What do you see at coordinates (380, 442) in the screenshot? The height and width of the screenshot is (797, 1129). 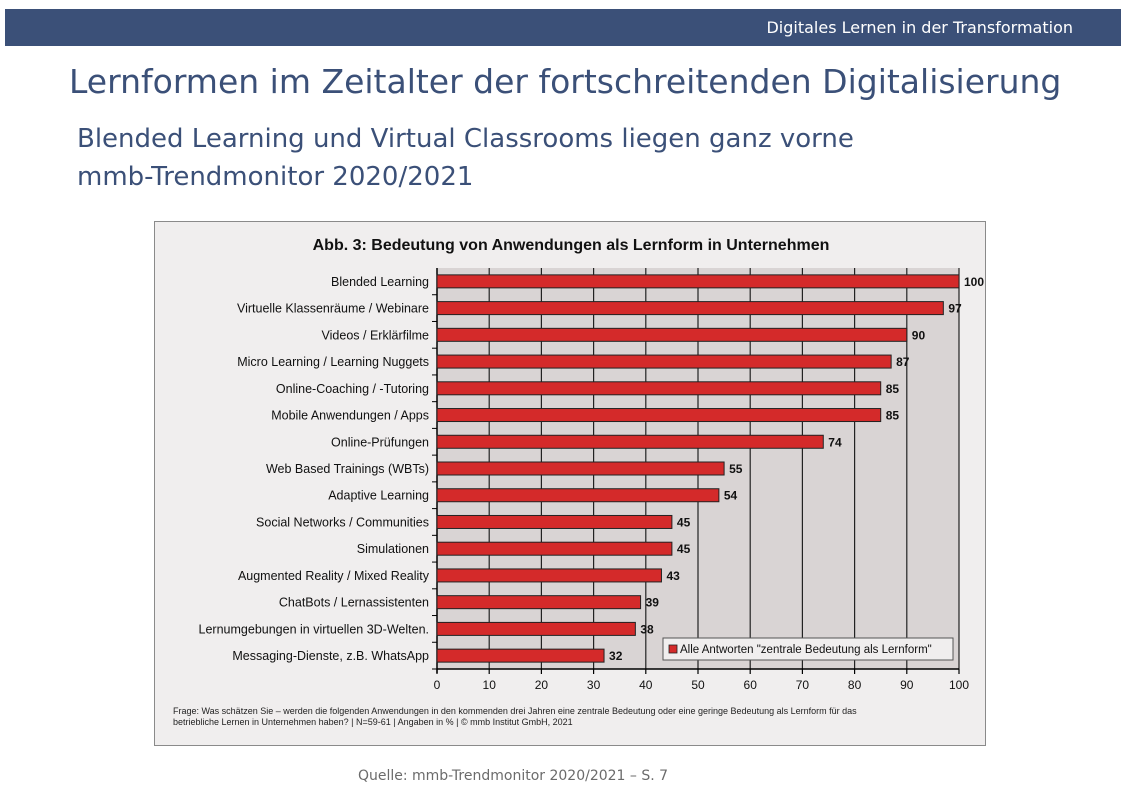 I see `category-label: Online-Prüfungen` at bounding box center [380, 442].